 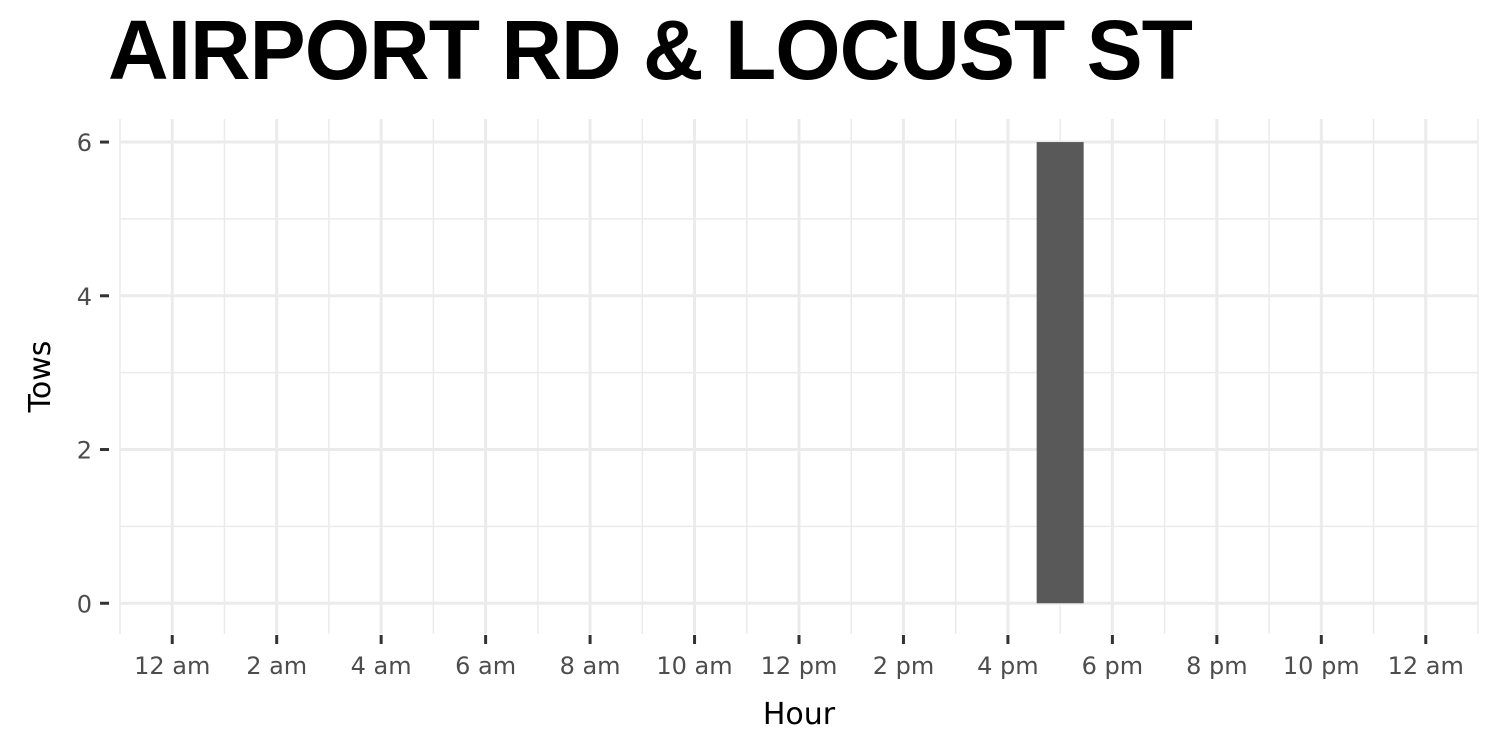 What do you see at coordinates (799, 714) in the screenshot?
I see `x-axis-title: Hour` at bounding box center [799, 714].